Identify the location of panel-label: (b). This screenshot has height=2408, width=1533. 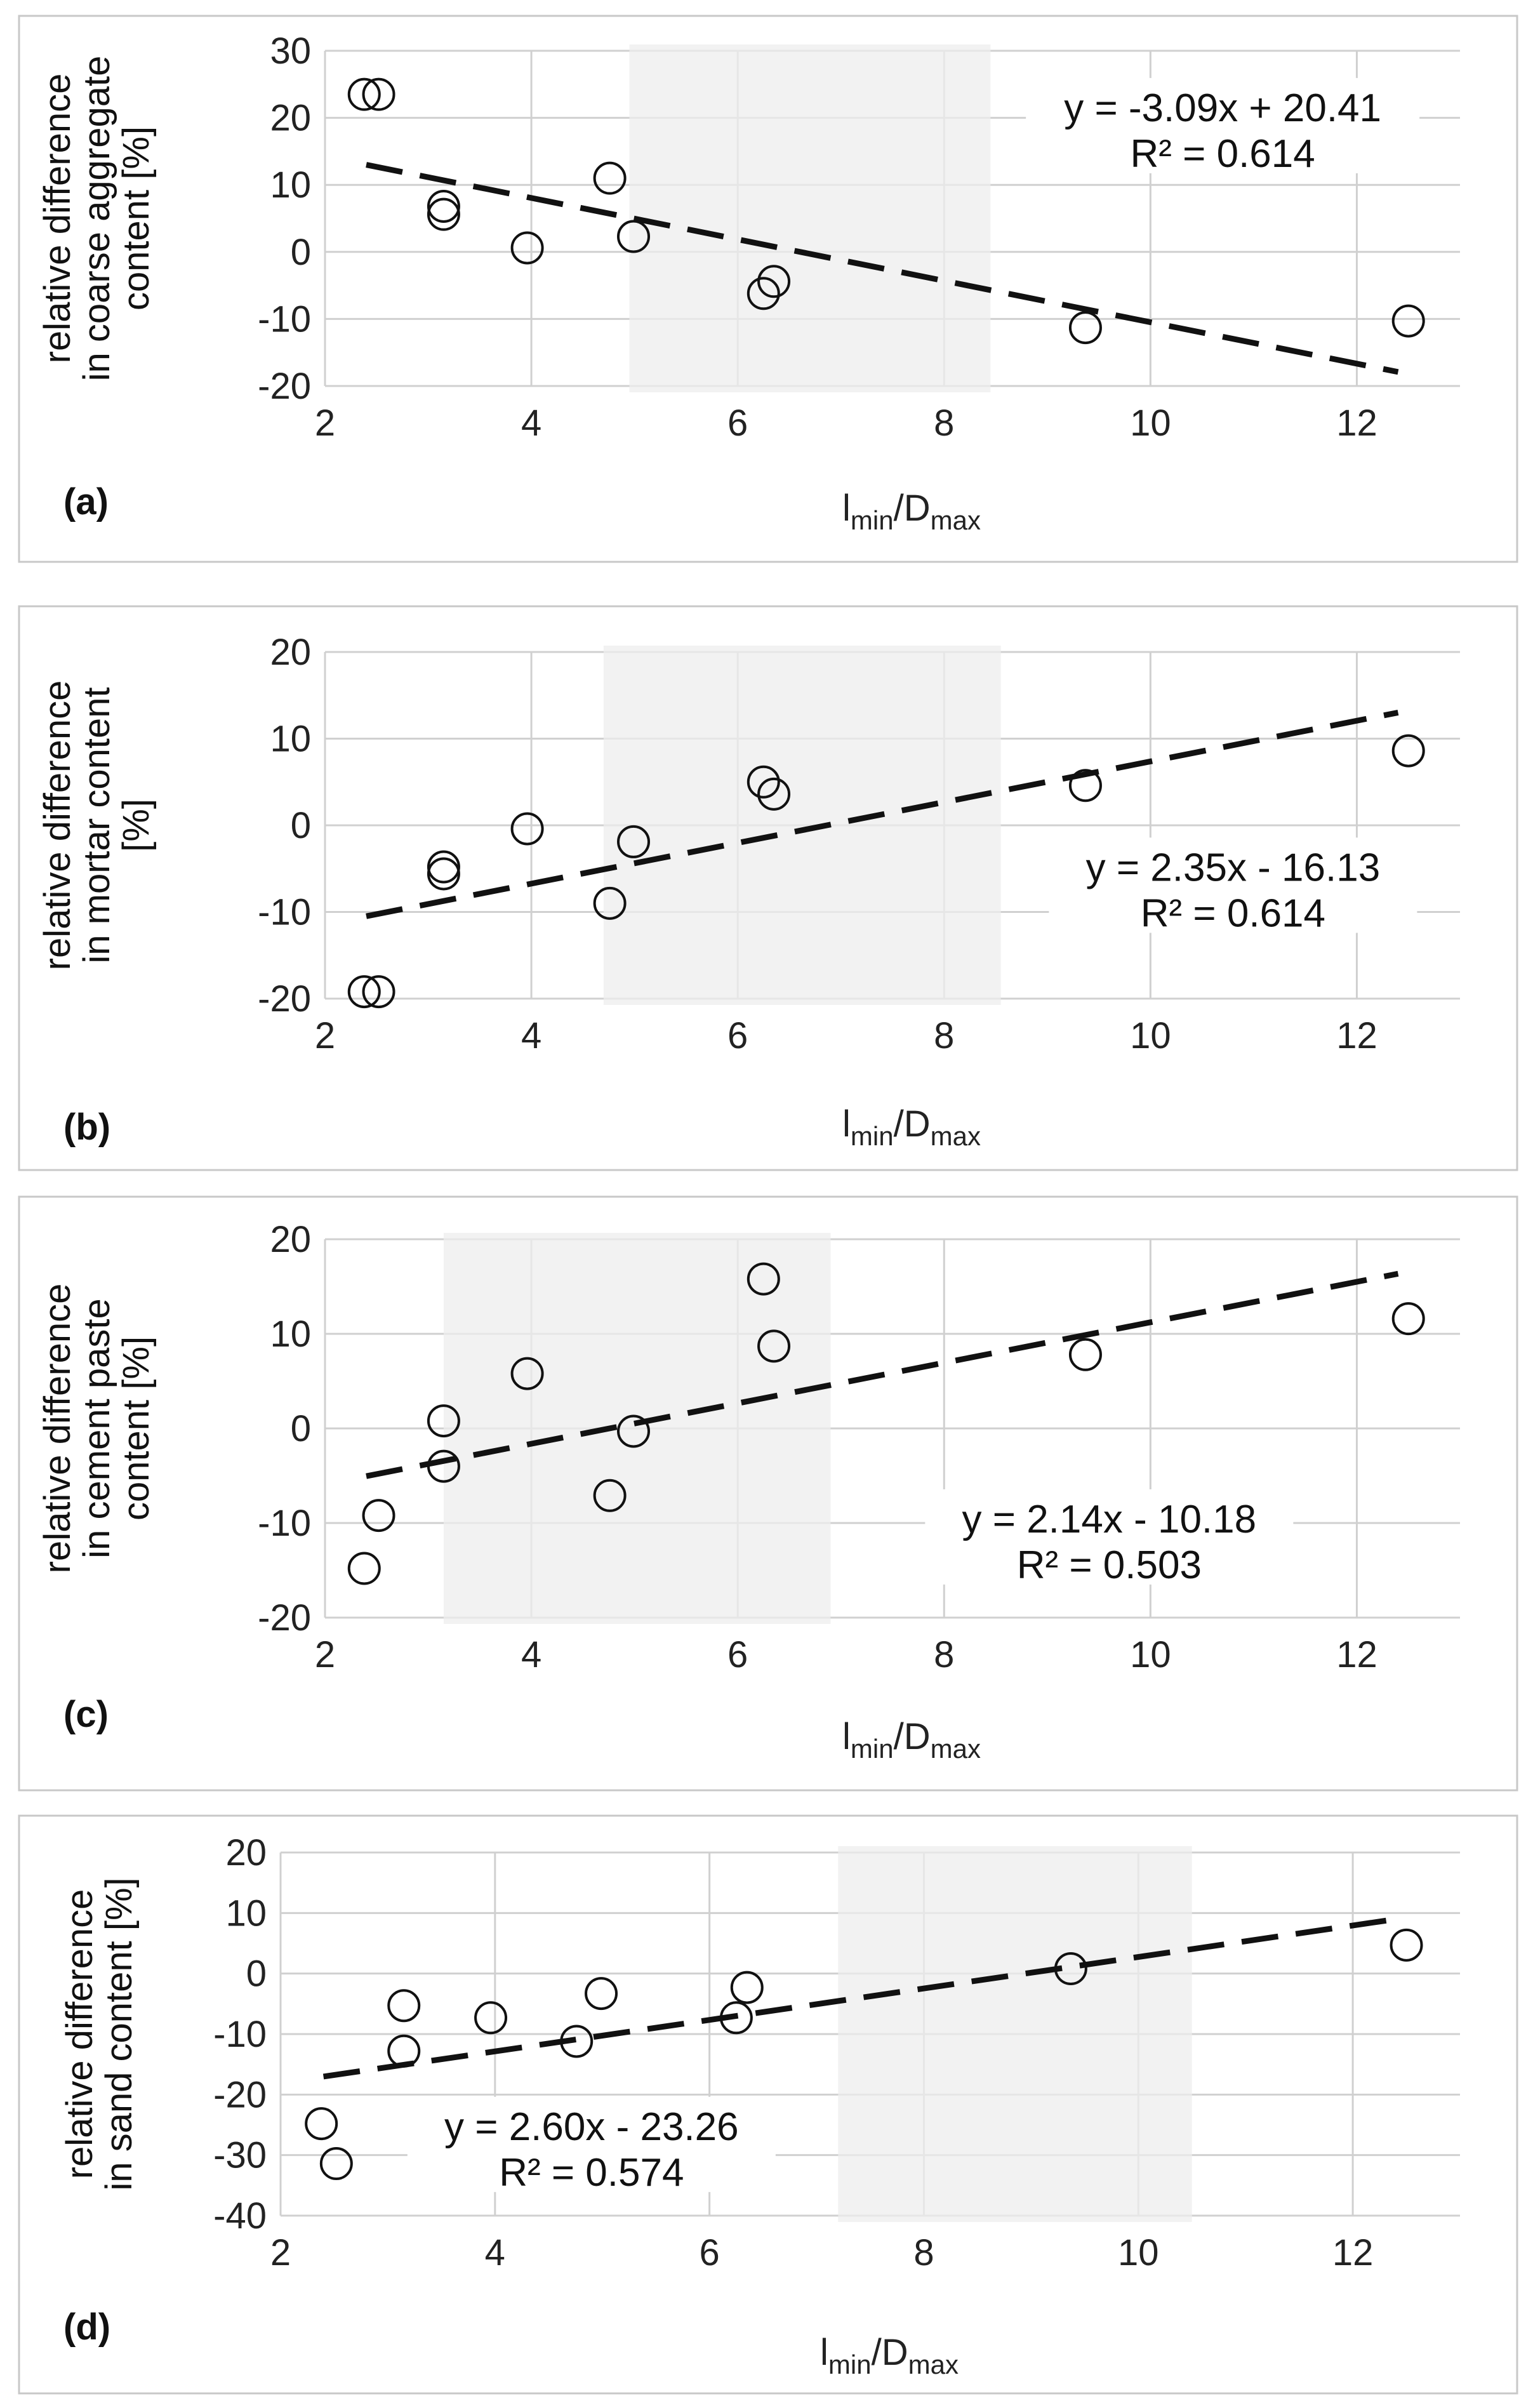
(86, 1127).